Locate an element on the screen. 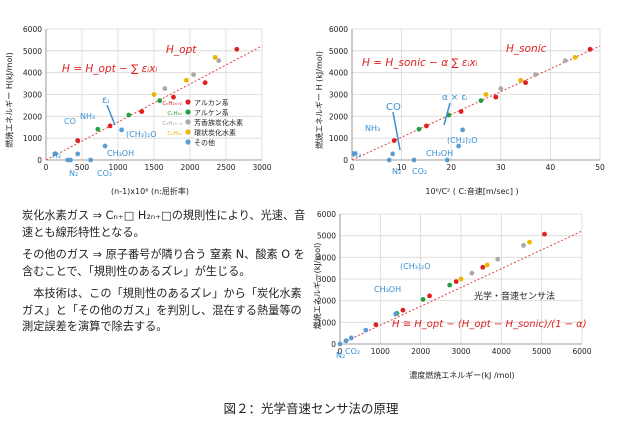 This screenshot has height=424, width=622. label-hopt: H_opt is located at coordinates (181, 50).